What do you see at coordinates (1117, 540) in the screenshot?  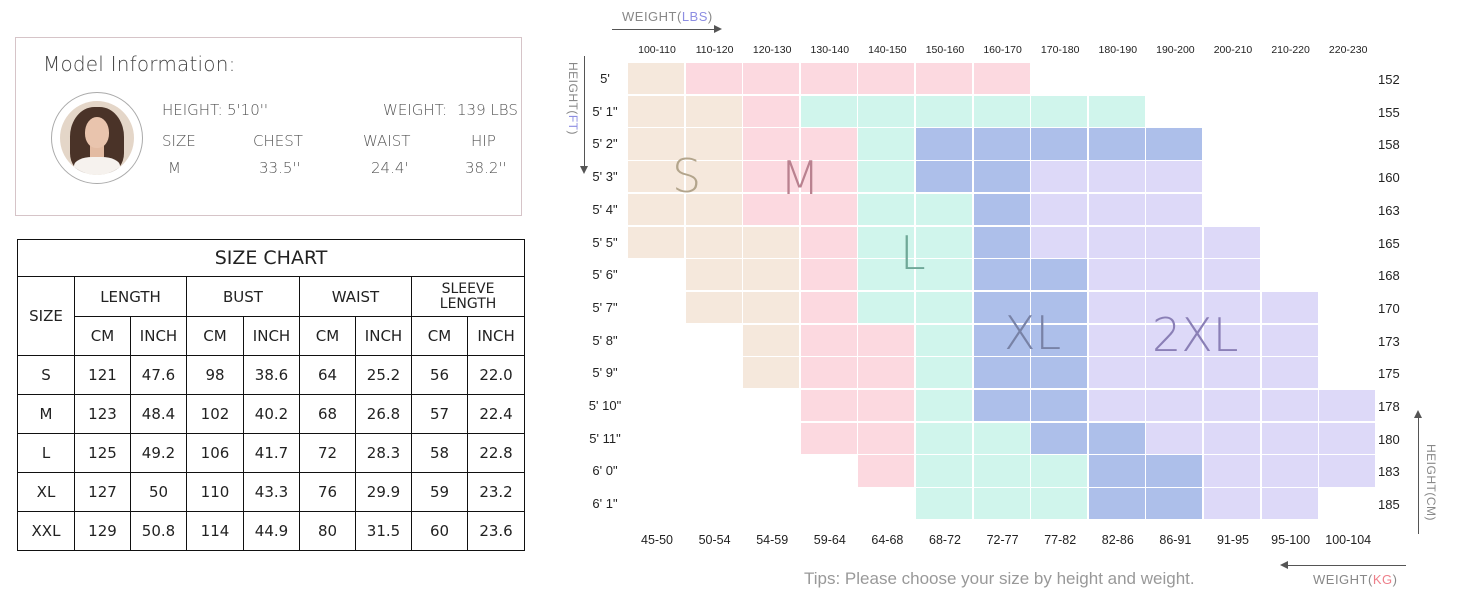 I see `weight-kg-tick: 82-86` at bounding box center [1117, 540].